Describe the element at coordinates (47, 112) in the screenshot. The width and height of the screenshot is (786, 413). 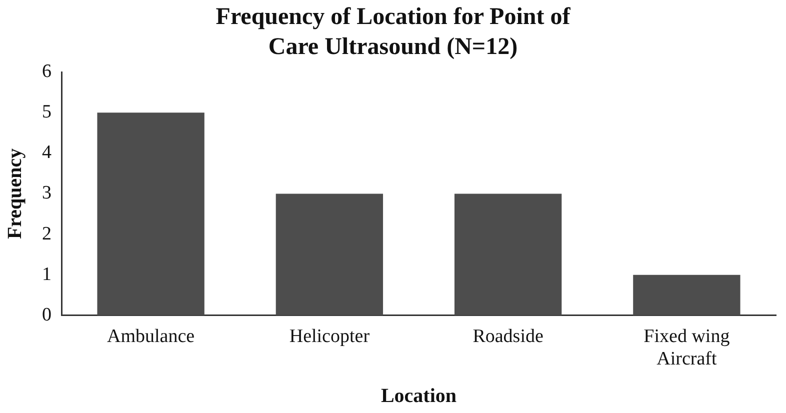
I see `y-tick-label: 5` at that location.